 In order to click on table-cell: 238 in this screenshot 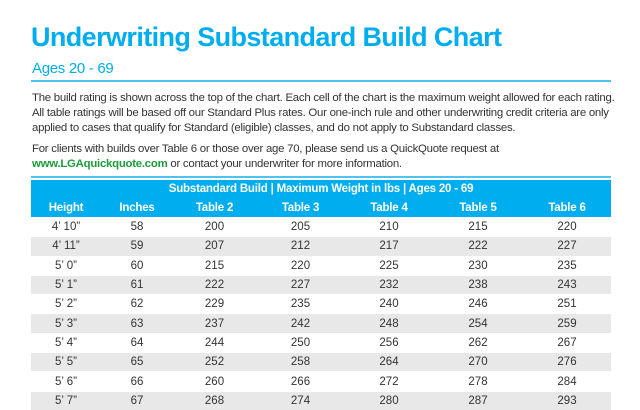, I will do `click(478, 284)`.